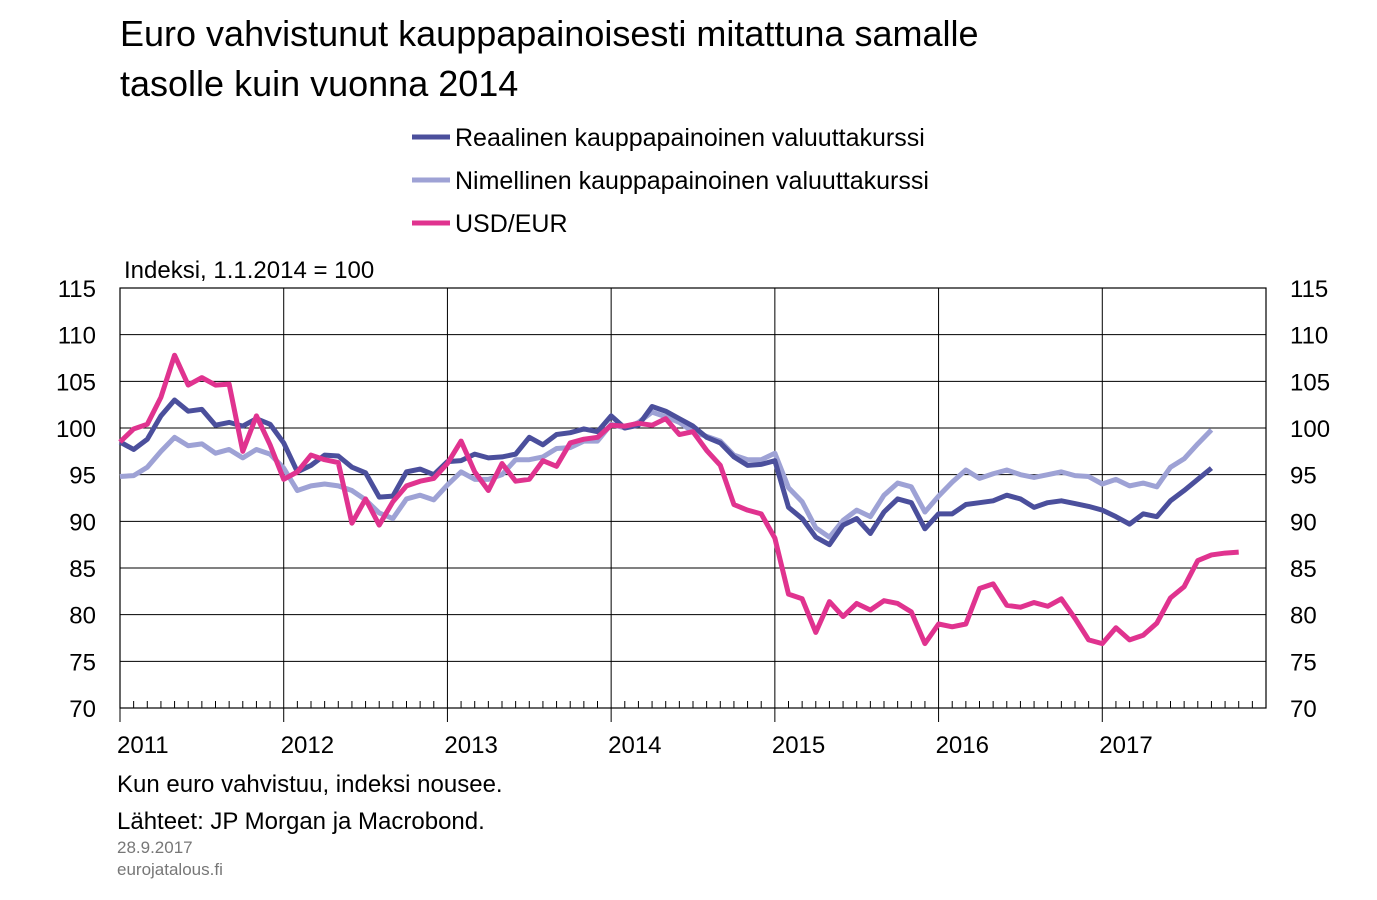  What do you see at coordinates (1303, 522) in the screenshot?
I see `y2-tick-label: 90` at bounding box center [1303, 522].